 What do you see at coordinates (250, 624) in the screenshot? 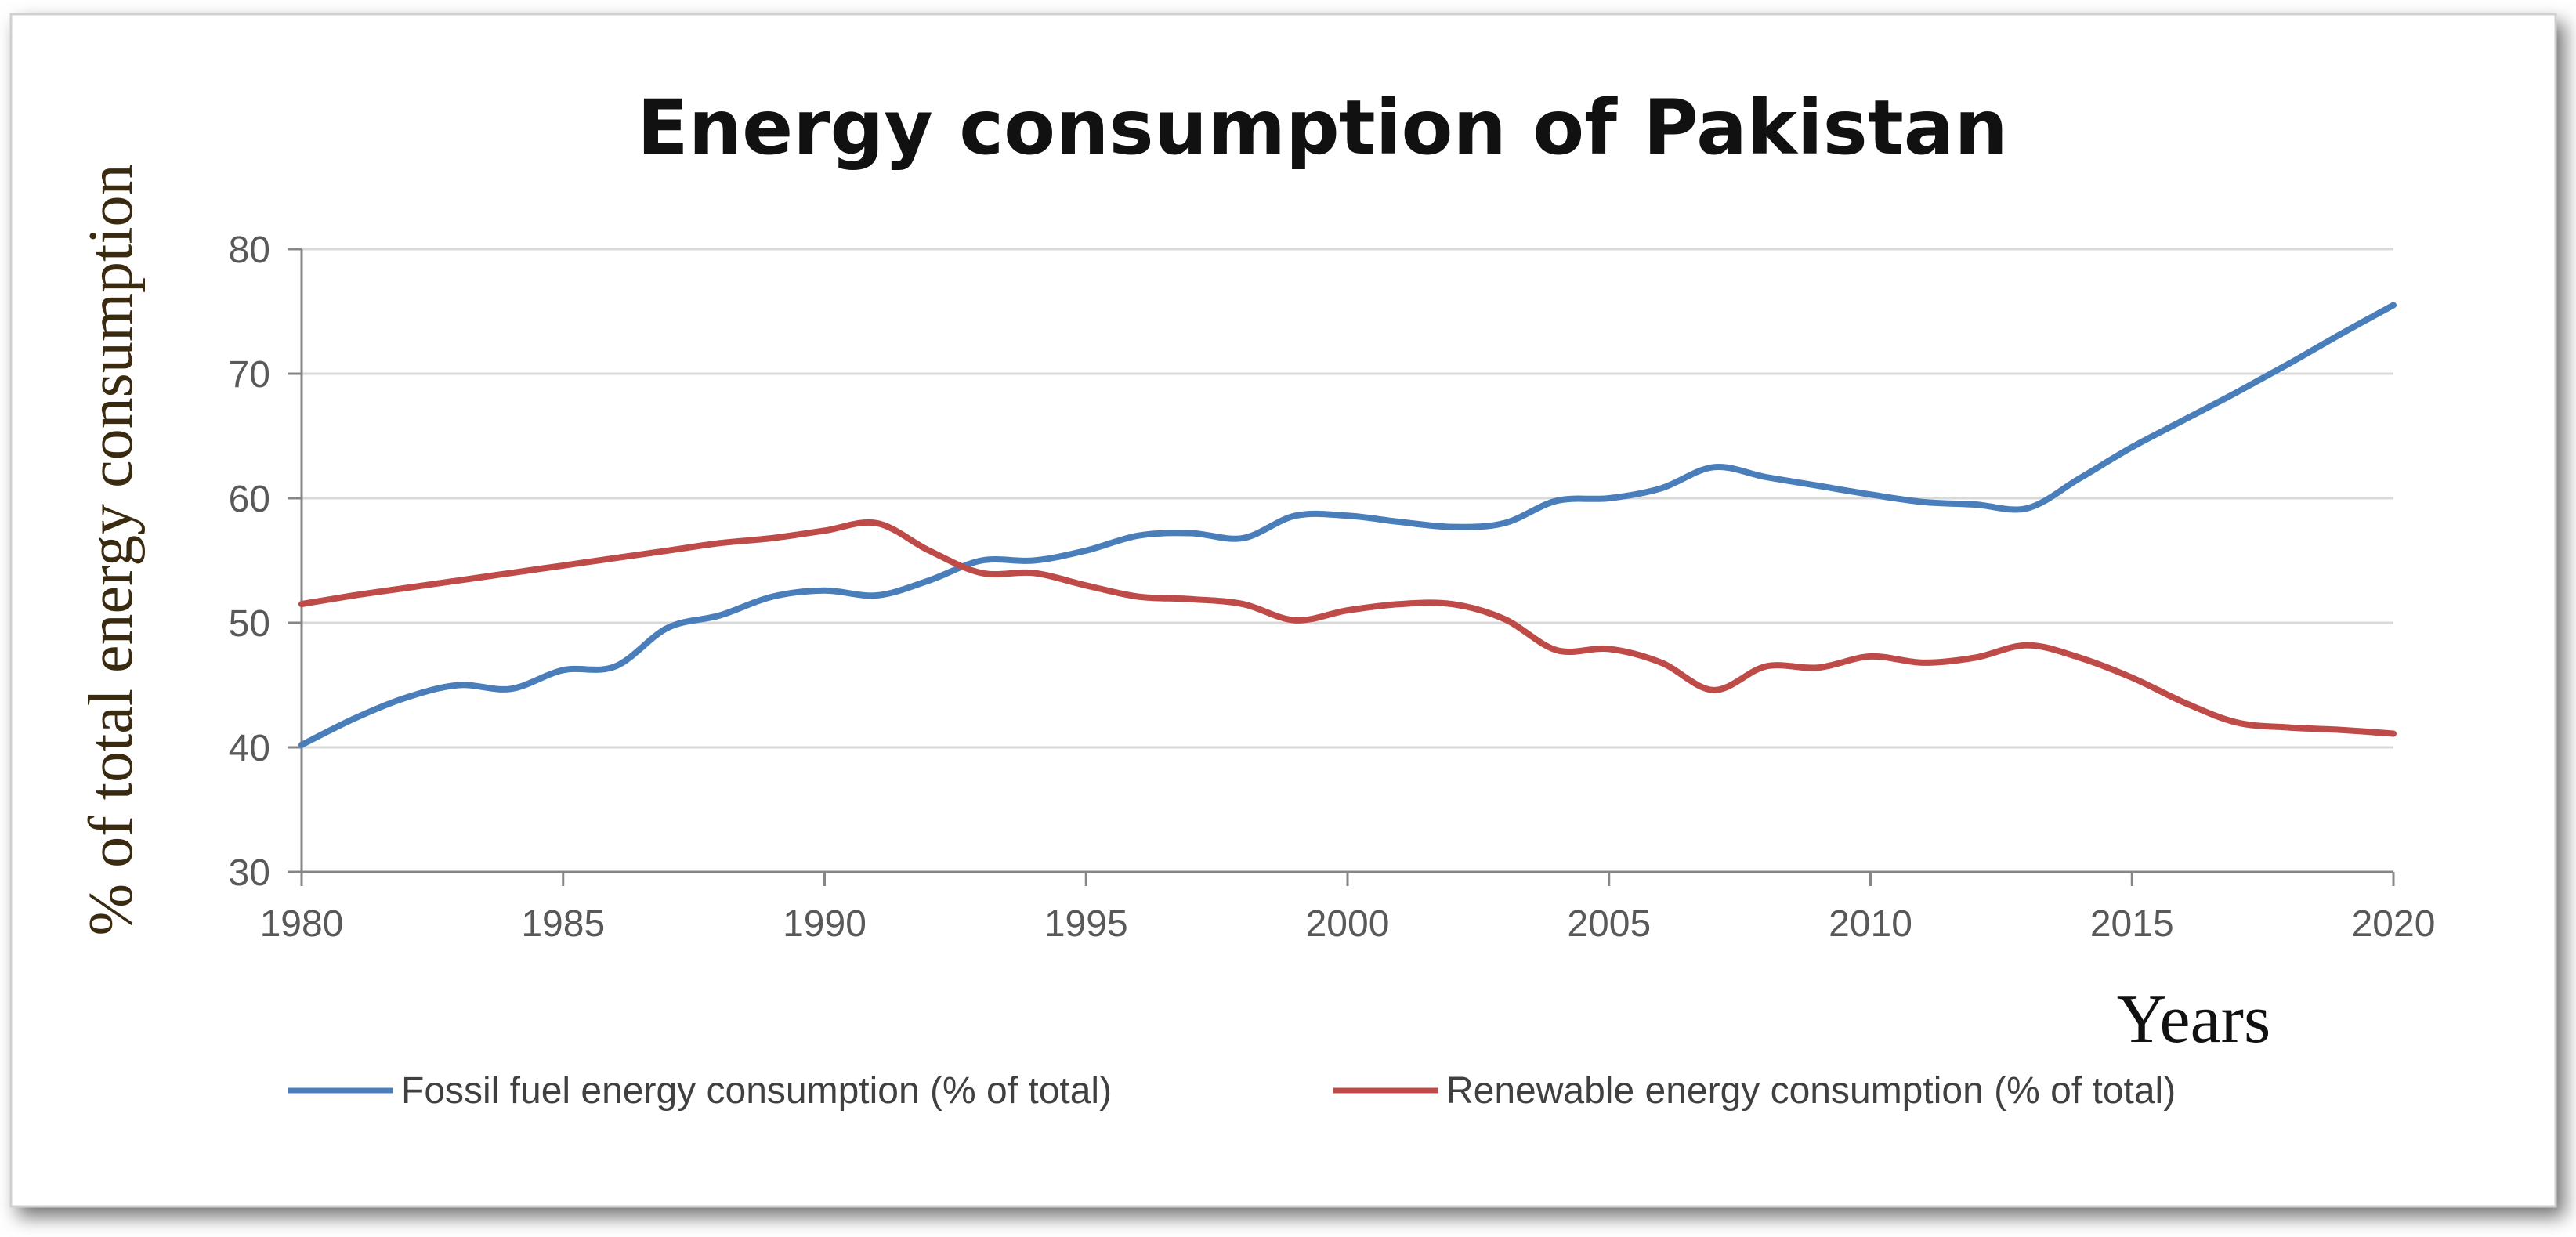
I see `y-tick-label-50: 50` at bounding box center [250, 624].